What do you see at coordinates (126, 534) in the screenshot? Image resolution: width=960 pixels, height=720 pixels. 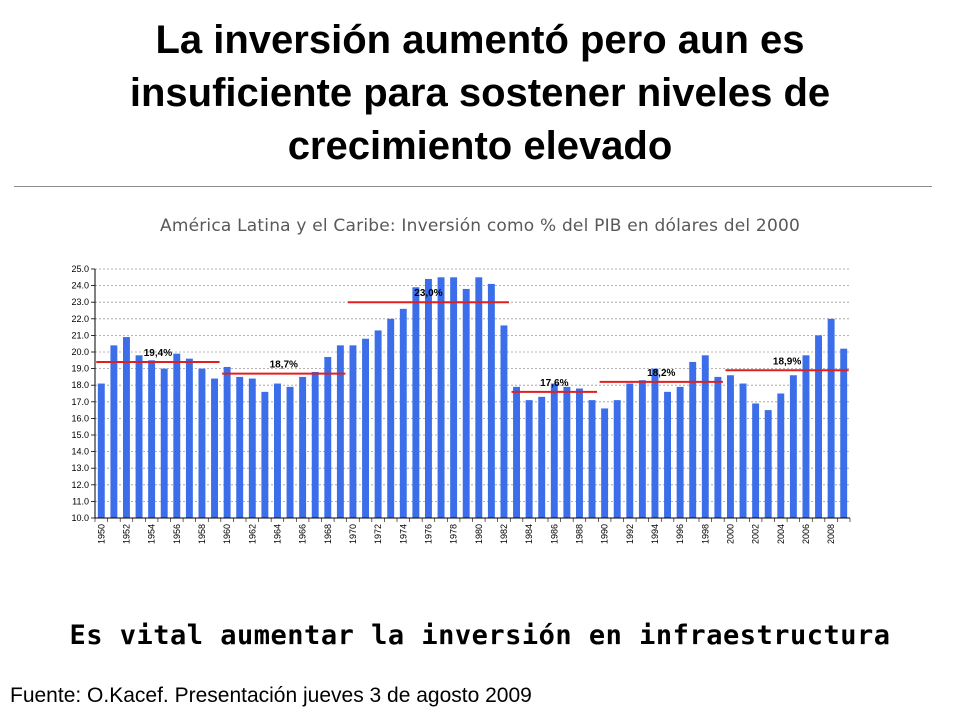 I see `x-tick-label-1952: 1952` at bounding box center [126, 534].